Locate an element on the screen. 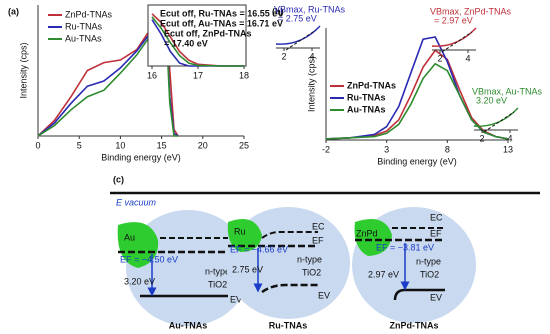  x-tick-label: 25 is located at coordinates (244, 145).